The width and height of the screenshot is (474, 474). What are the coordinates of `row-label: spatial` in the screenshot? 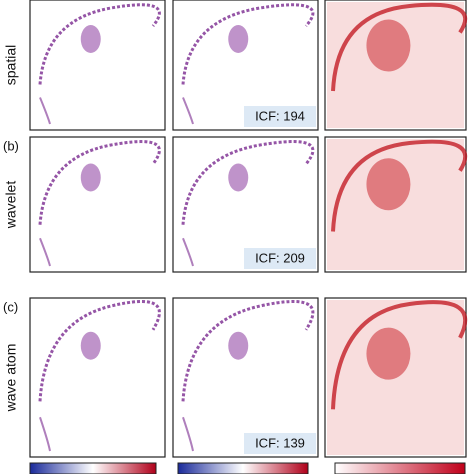 It's located at (11, 65).